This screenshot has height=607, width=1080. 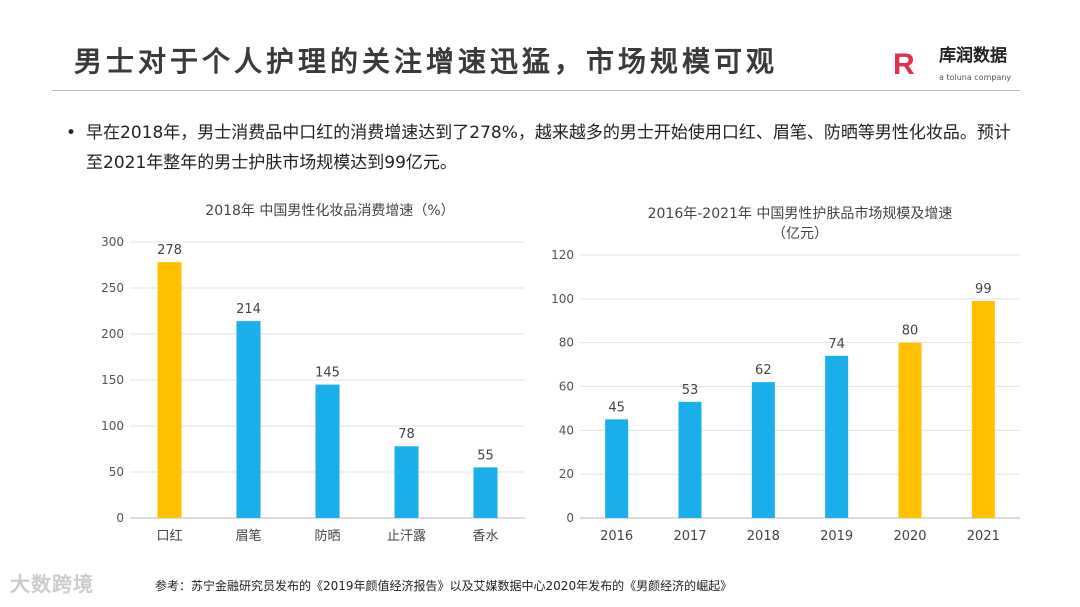 I want to click on data-label: 145, so click(x=327, y=373).